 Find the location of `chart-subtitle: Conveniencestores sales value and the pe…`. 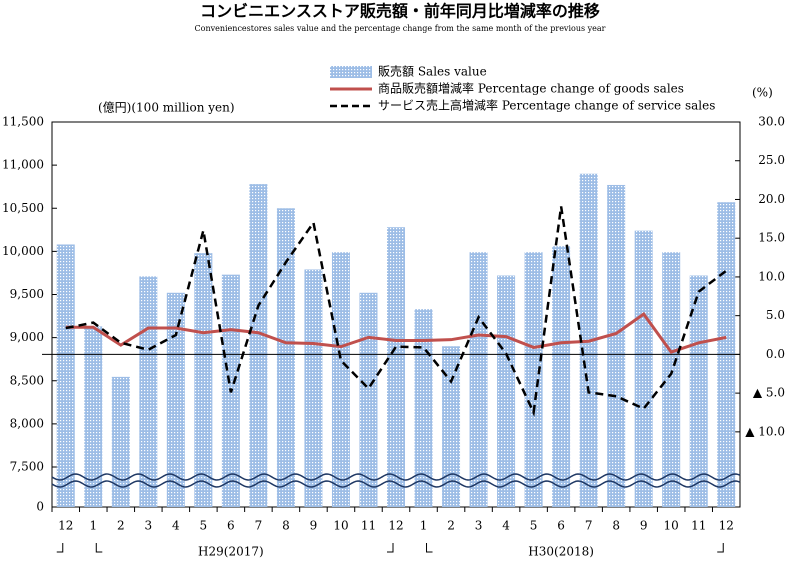

chart-subtitle: Conveniencestores sales value and the pe… is located at coordinates (400, 28).